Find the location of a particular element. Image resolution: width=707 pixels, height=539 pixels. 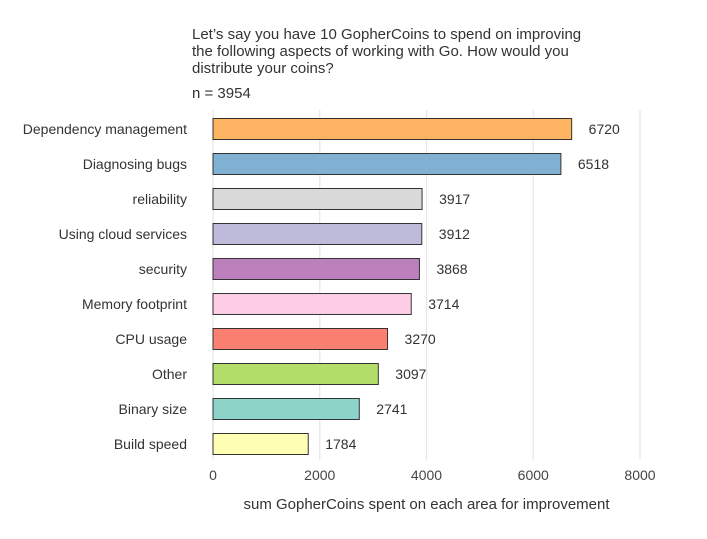

value-label: 6518 is located at coordinates (593, 164).